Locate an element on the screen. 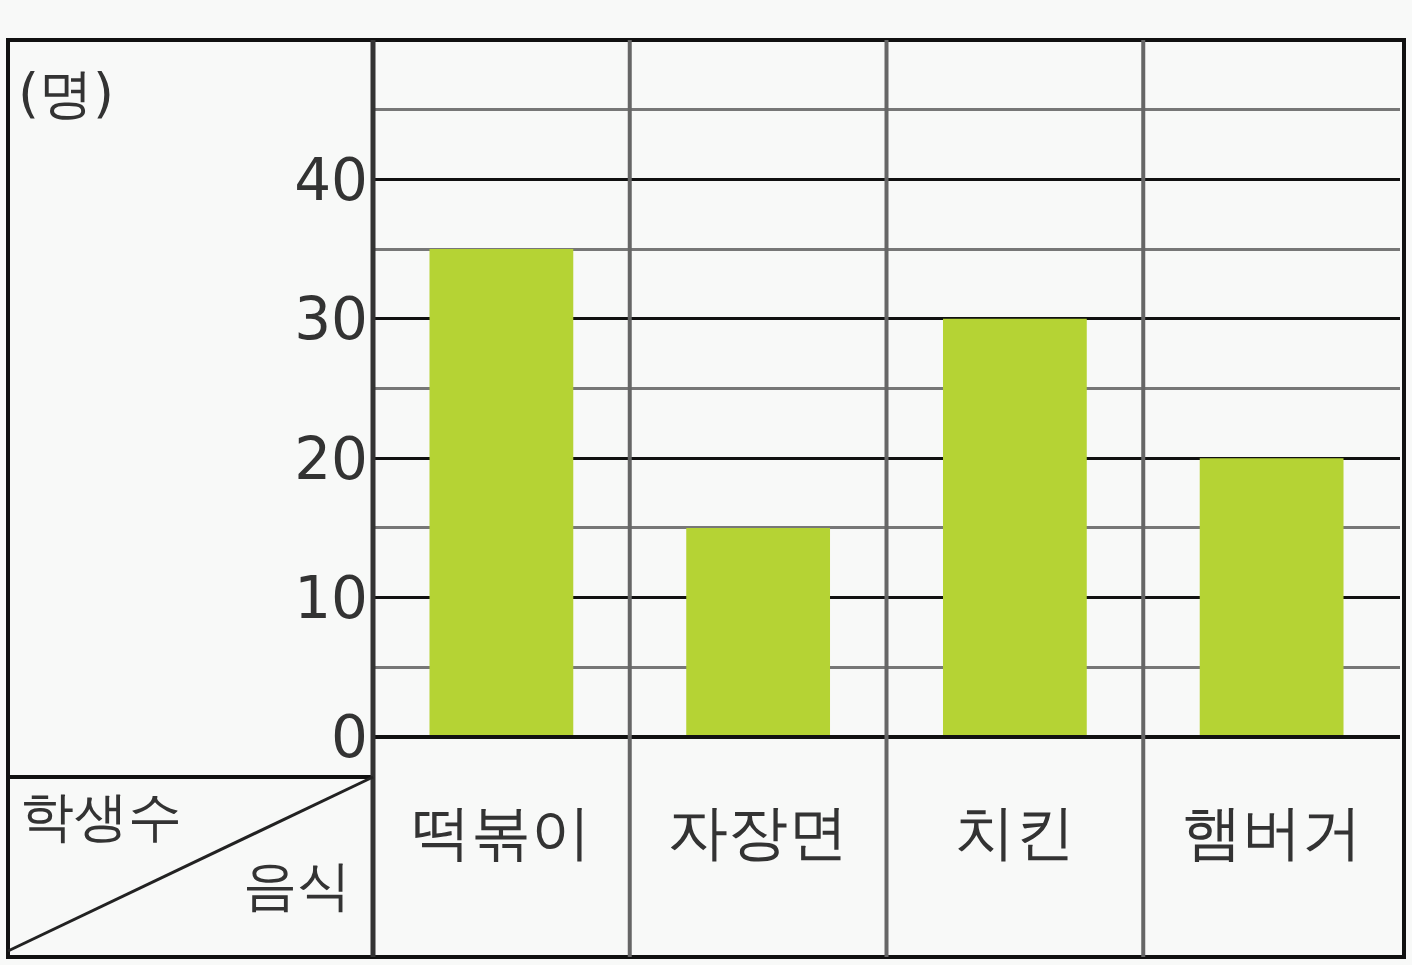  y-axis-title: (명) is located at coordinates (66, 93).